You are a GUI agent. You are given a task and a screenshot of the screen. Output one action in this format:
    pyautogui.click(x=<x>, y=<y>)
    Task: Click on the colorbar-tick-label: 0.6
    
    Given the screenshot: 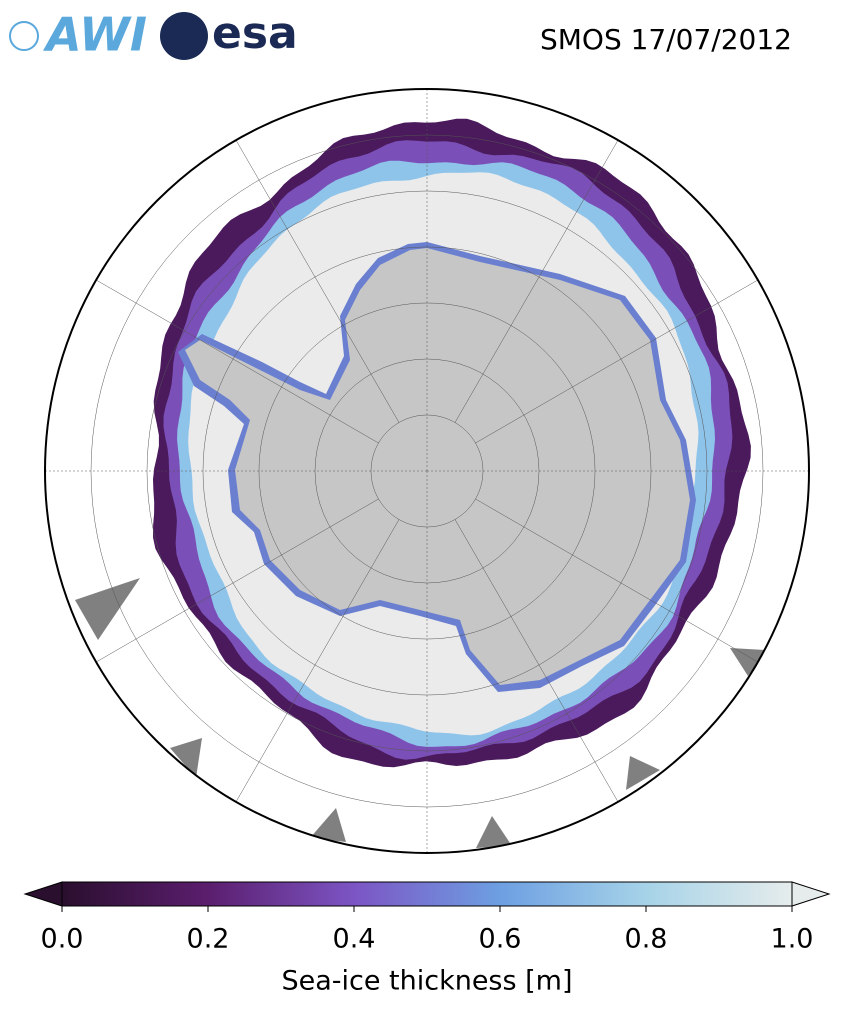 What is the action you would take?
    pyautogui.click(x=500, y=939)
    